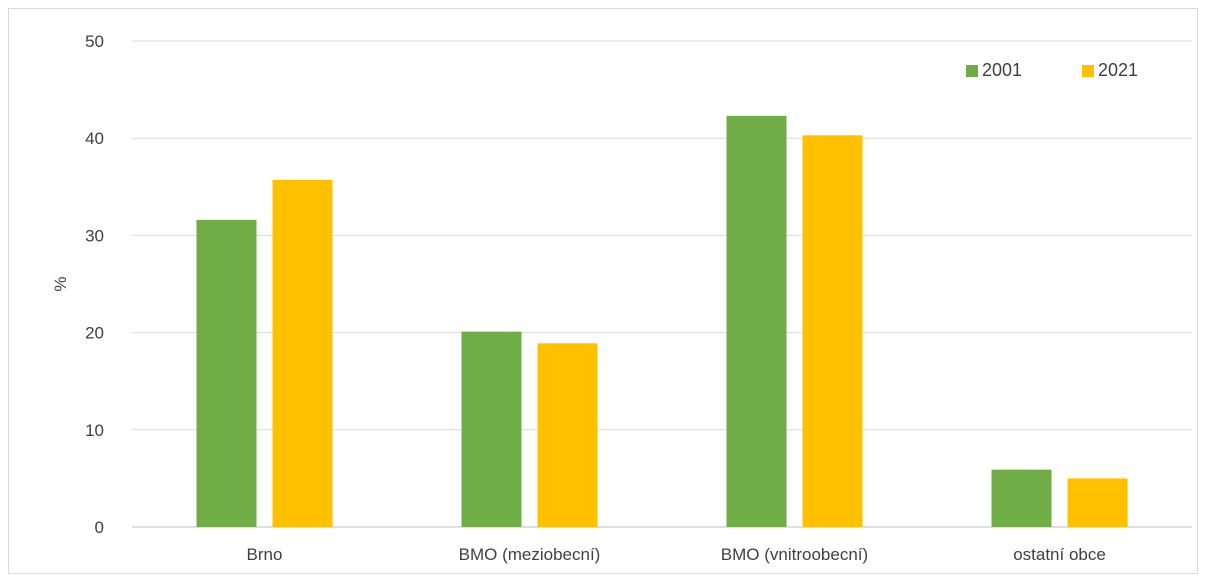 This screenshot has height=581, width=1208. What do you see at coordinates (1002, 70) in the screenshot?
I see `legend-label-2001: 2001` at bounding box center [1002, 70].